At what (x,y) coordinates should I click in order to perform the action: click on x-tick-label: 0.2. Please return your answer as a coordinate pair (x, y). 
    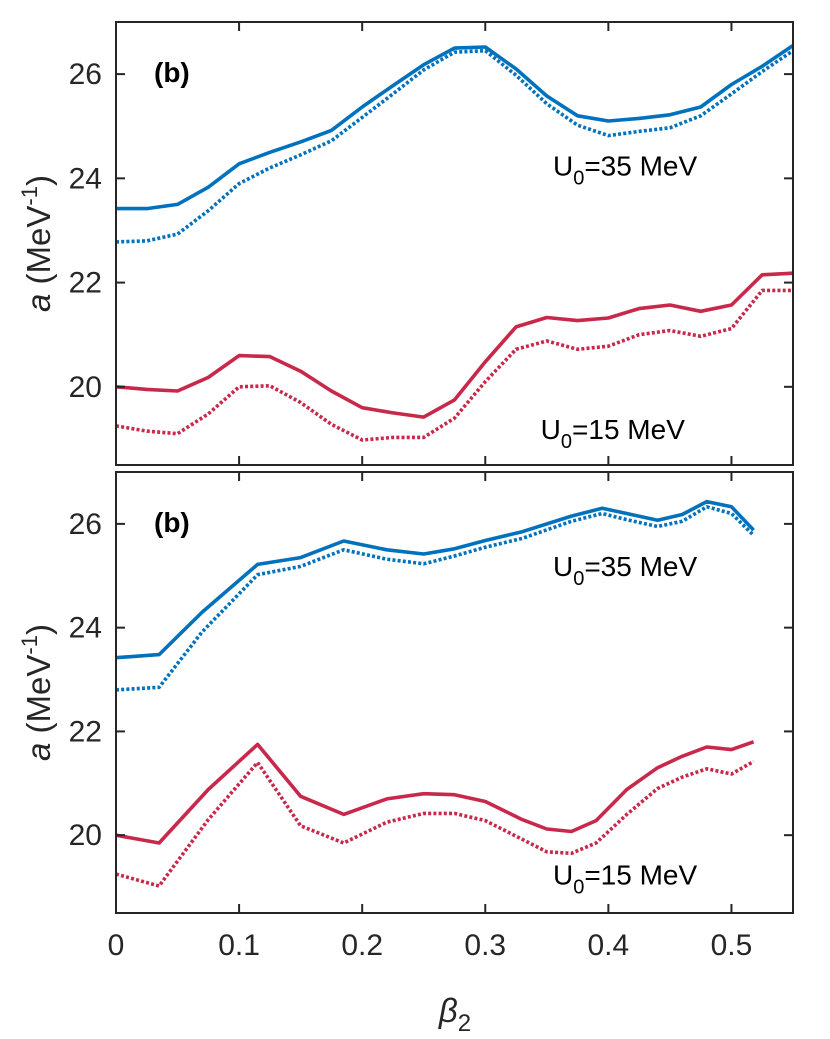
    Looking at the image, I should click on (362, 945).